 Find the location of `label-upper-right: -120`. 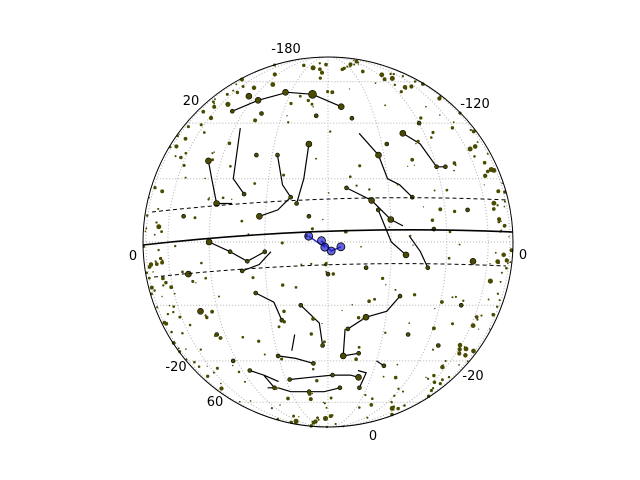

label-upper-right: -120 is located at coordinates (475, 104).